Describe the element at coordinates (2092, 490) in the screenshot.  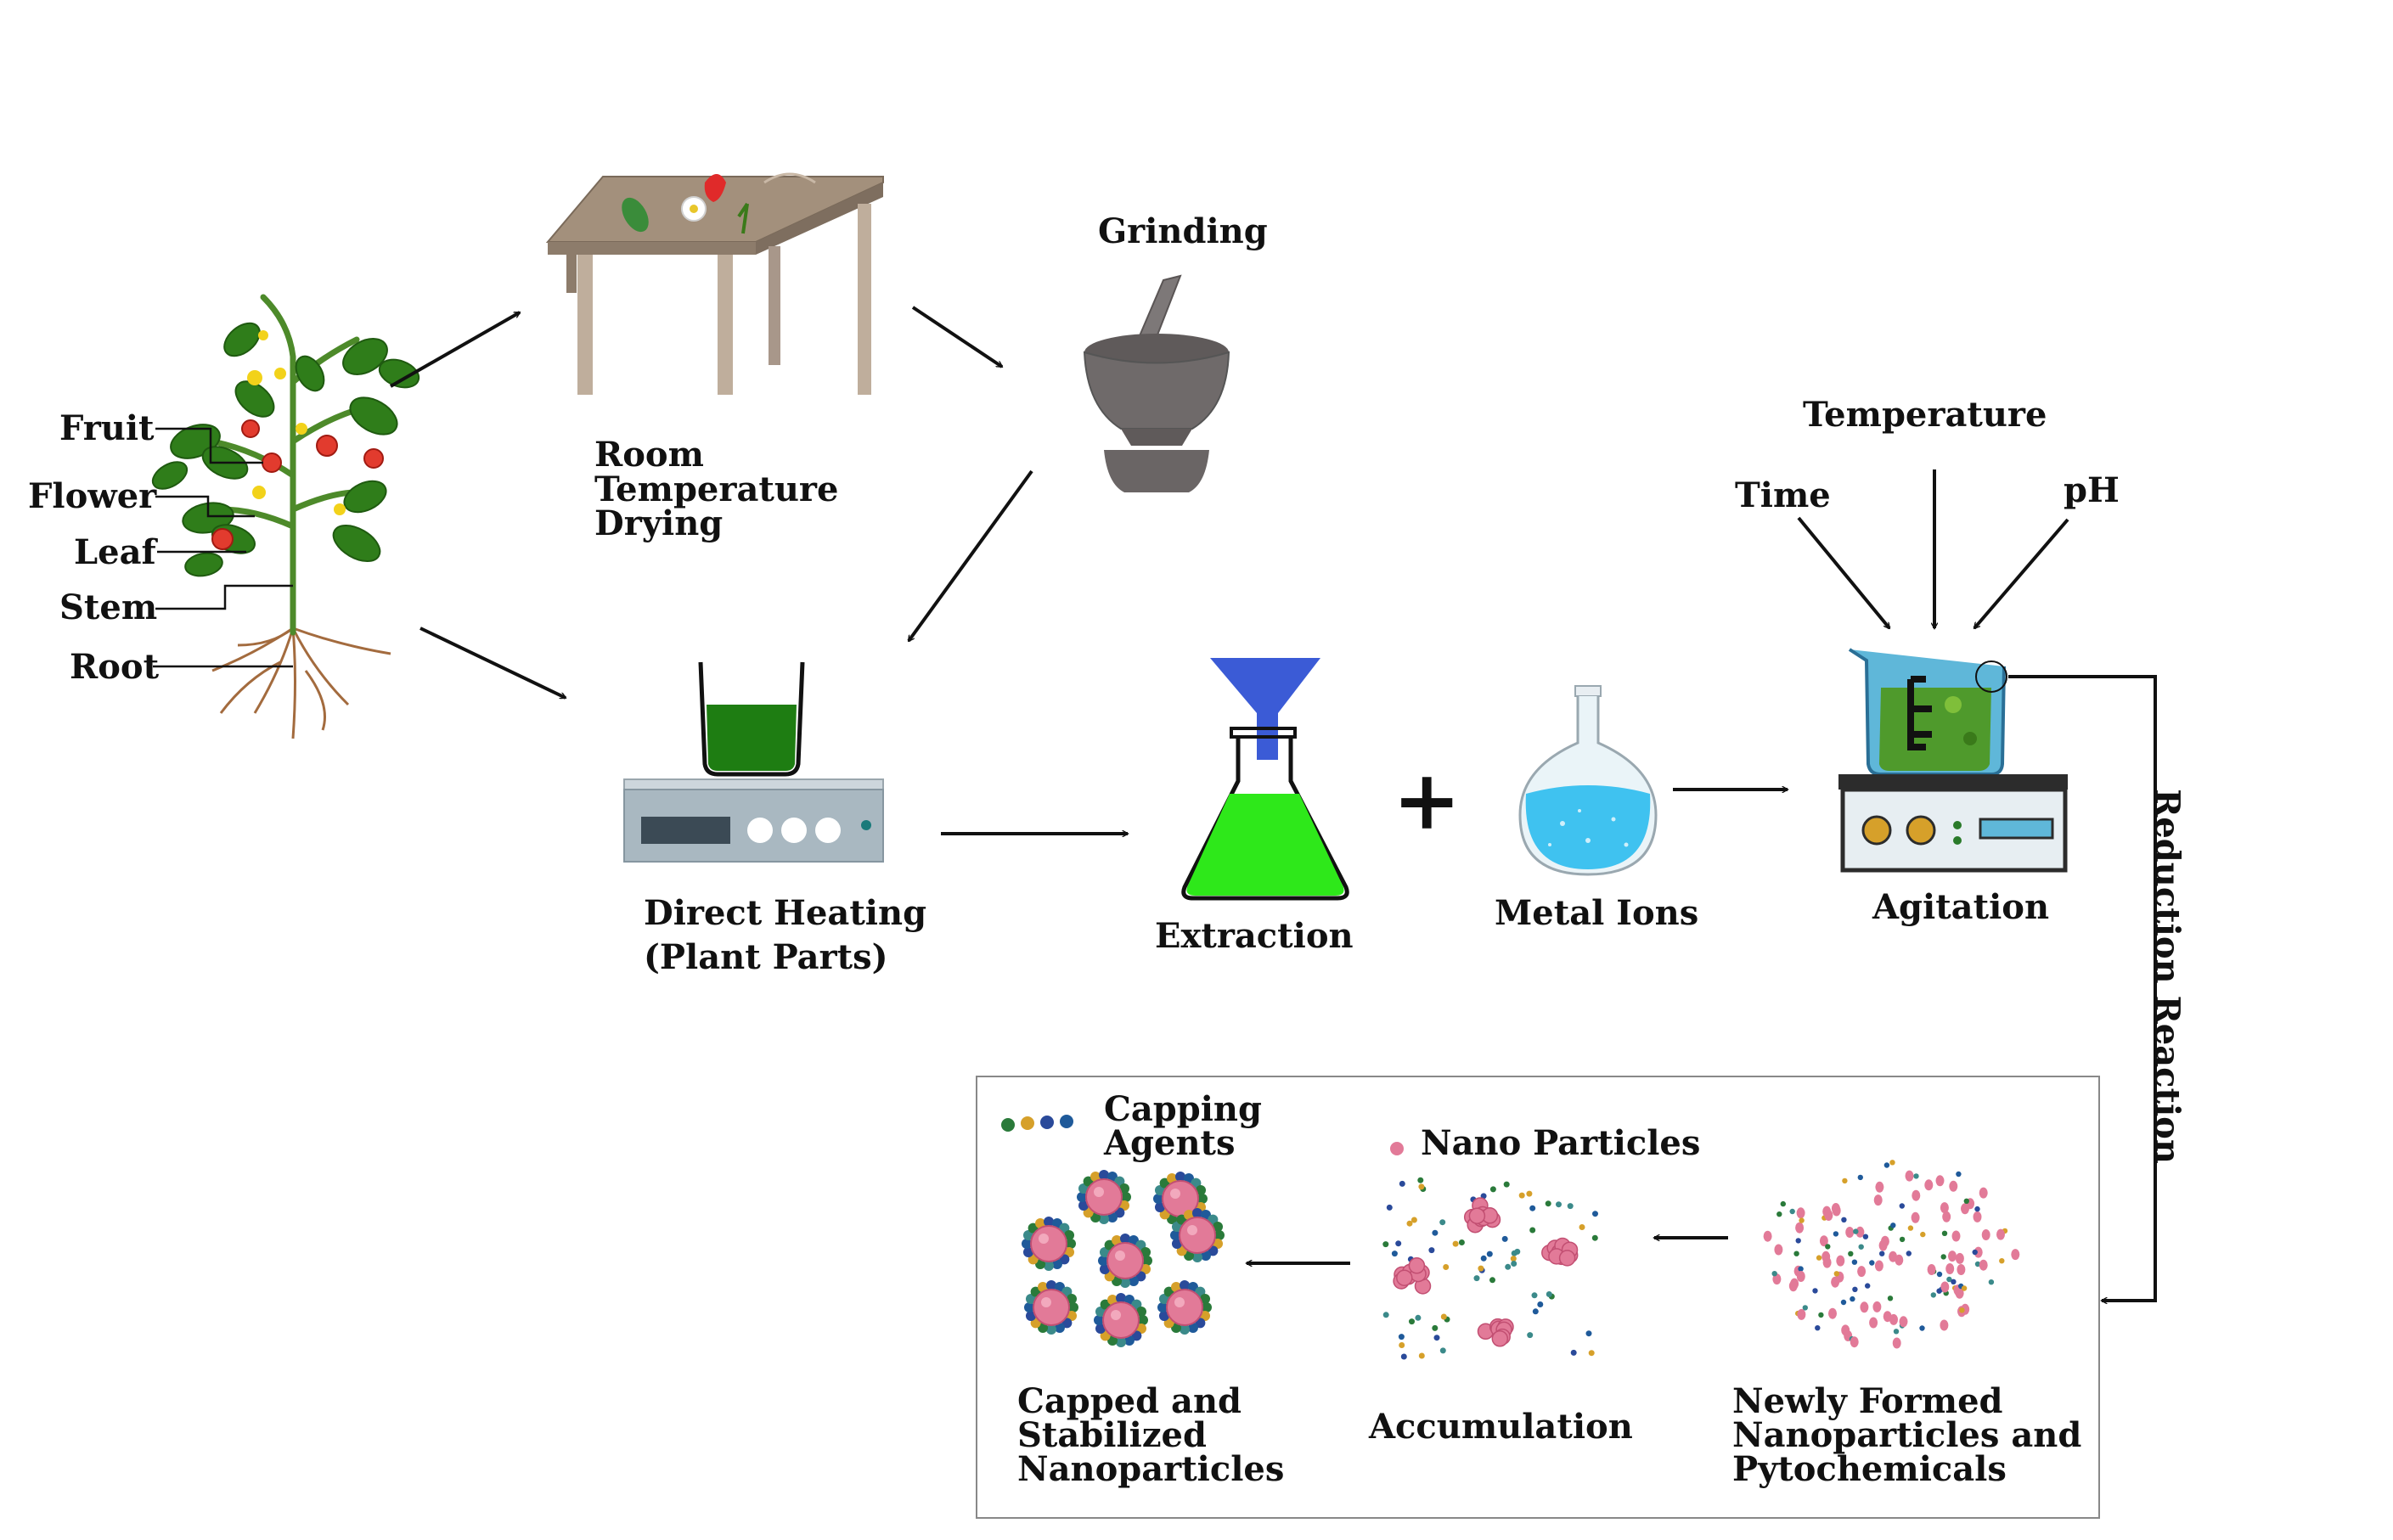
I see `label-ph: pH` at that location.